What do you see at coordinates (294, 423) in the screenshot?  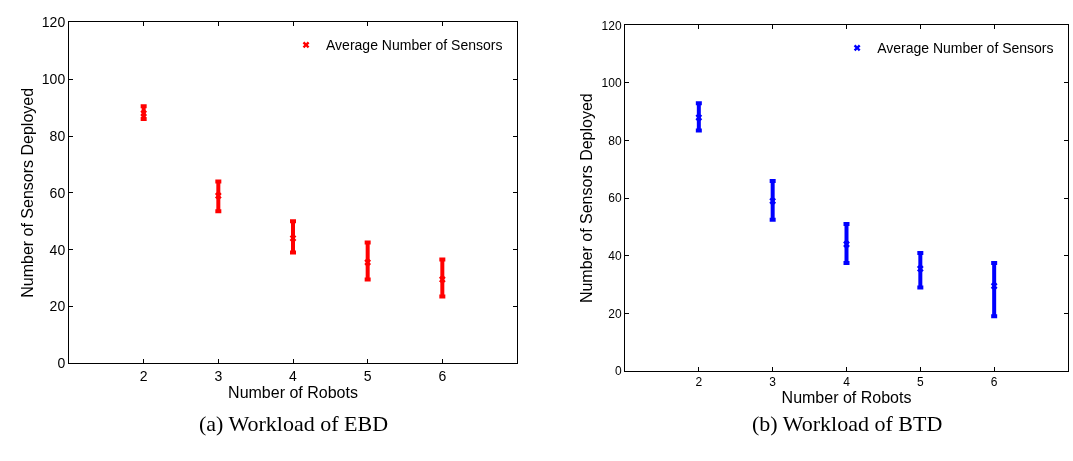 I see `text: (a) Workload of EBD` at bounding box center [294, 423].